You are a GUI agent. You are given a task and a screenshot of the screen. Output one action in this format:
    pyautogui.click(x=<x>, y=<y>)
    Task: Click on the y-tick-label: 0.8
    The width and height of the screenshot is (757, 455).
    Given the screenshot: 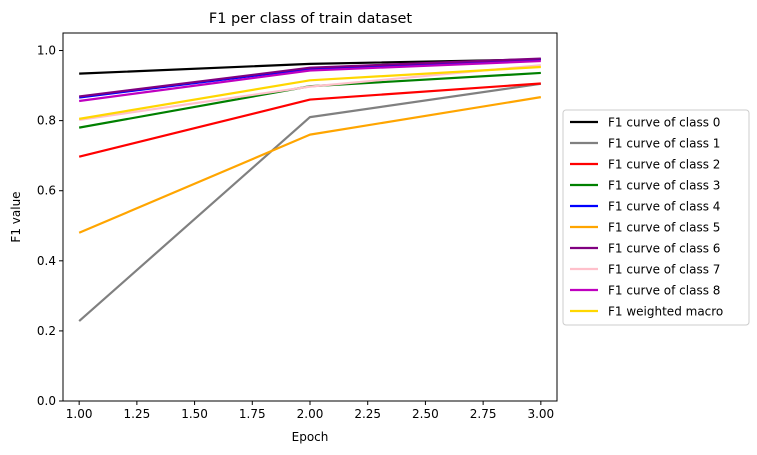 What is the action you would take?
    pyautogui.click(x=46, y=121)
    